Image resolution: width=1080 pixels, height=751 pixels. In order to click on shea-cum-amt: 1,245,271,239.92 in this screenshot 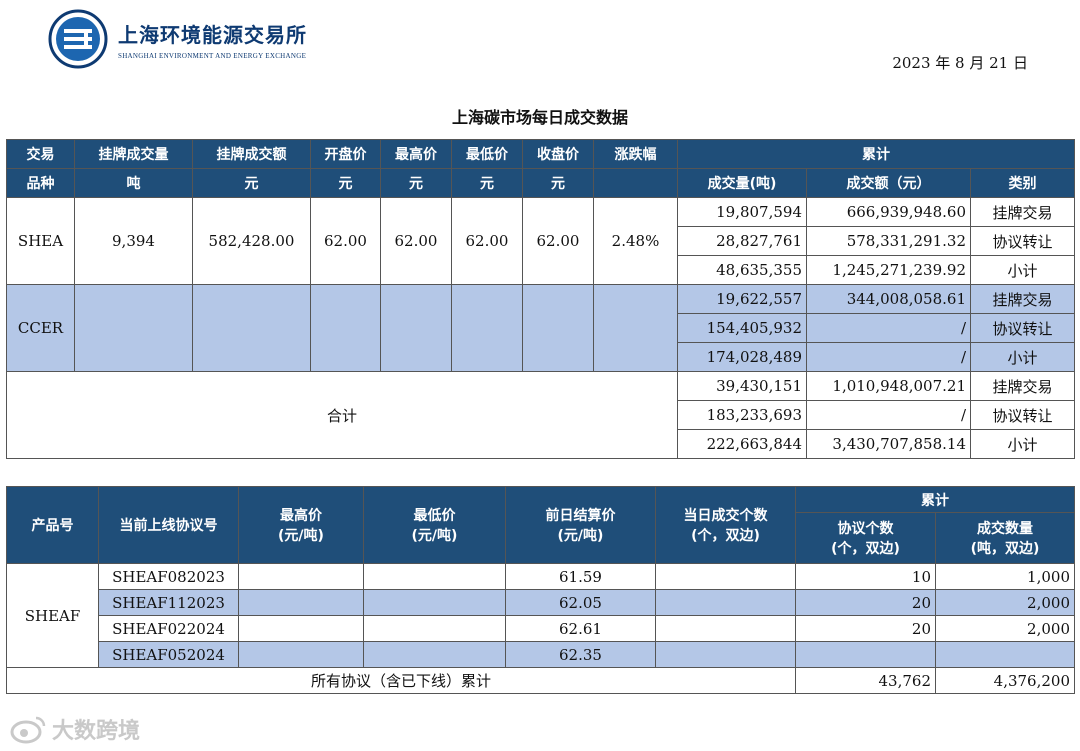, I will do `click(888, 270)`.